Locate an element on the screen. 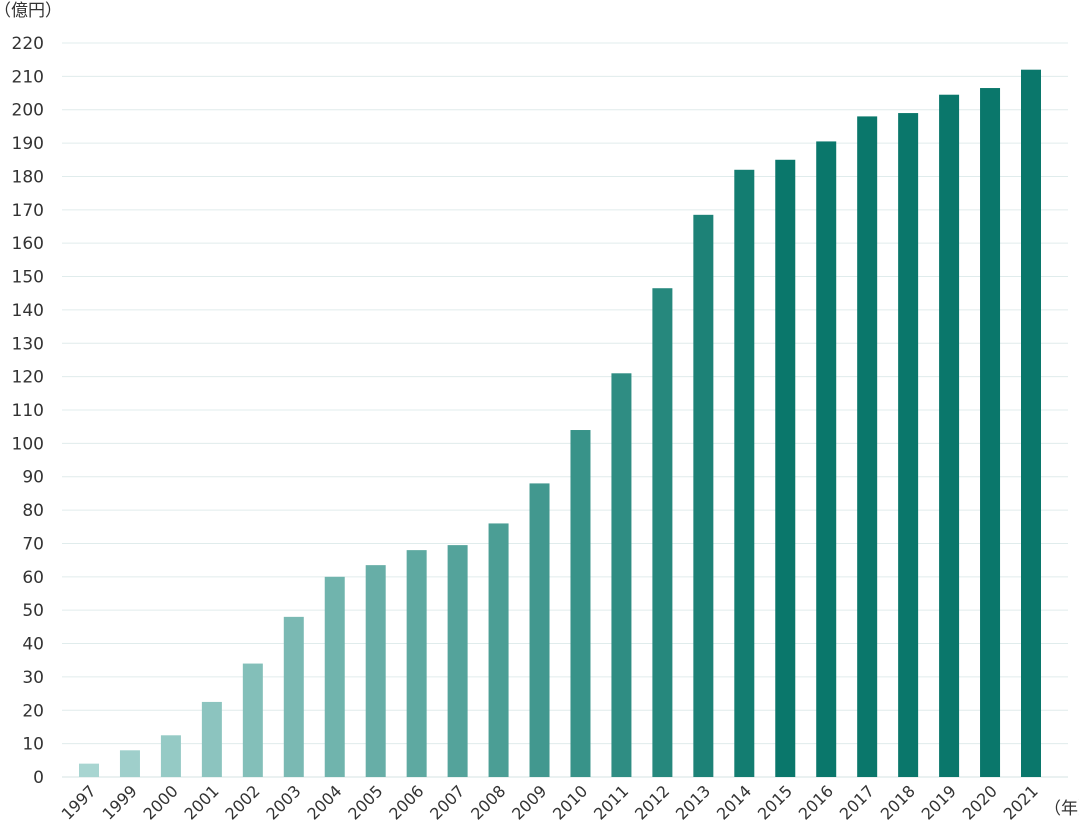  y-tick-label: 140 is located at coordinates (28, 311).